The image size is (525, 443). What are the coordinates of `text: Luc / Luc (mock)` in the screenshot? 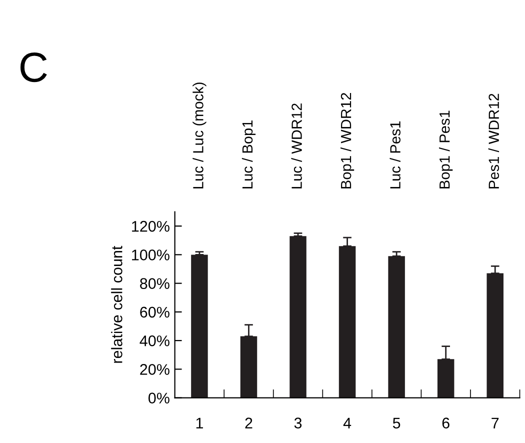 It's located at (199, 135).